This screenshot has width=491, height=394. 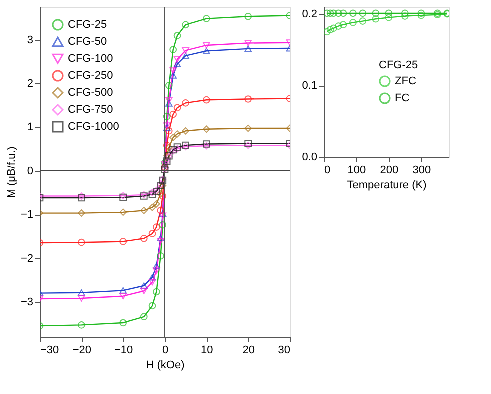 I want to click on legend-label: CFG-100, so click(x=91, y=59).